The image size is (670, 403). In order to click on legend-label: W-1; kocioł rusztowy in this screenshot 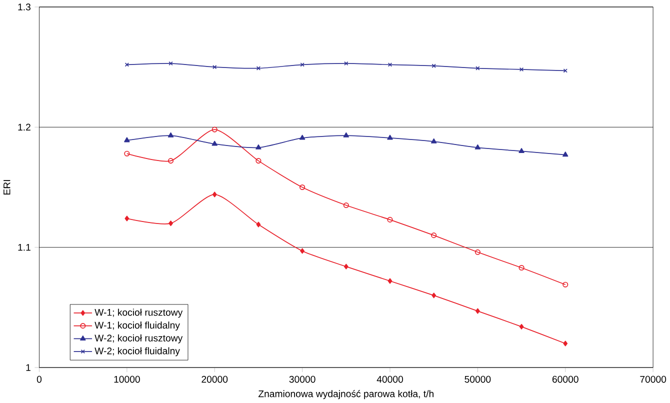, I will do `click(138, 313)`.